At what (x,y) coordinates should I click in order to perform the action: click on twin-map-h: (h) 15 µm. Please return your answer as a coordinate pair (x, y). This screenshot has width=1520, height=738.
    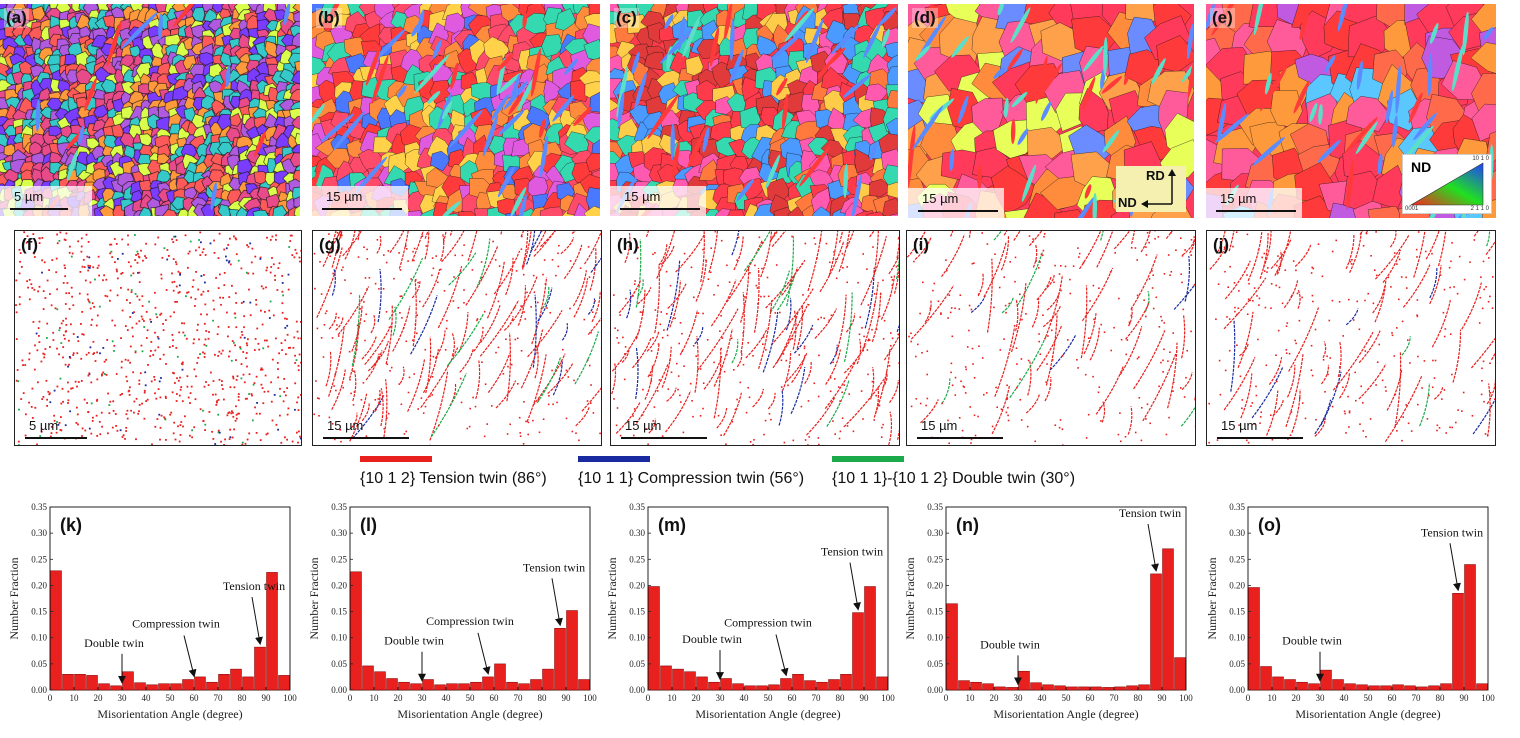
    Looking at the image, I should click on (755, 338).